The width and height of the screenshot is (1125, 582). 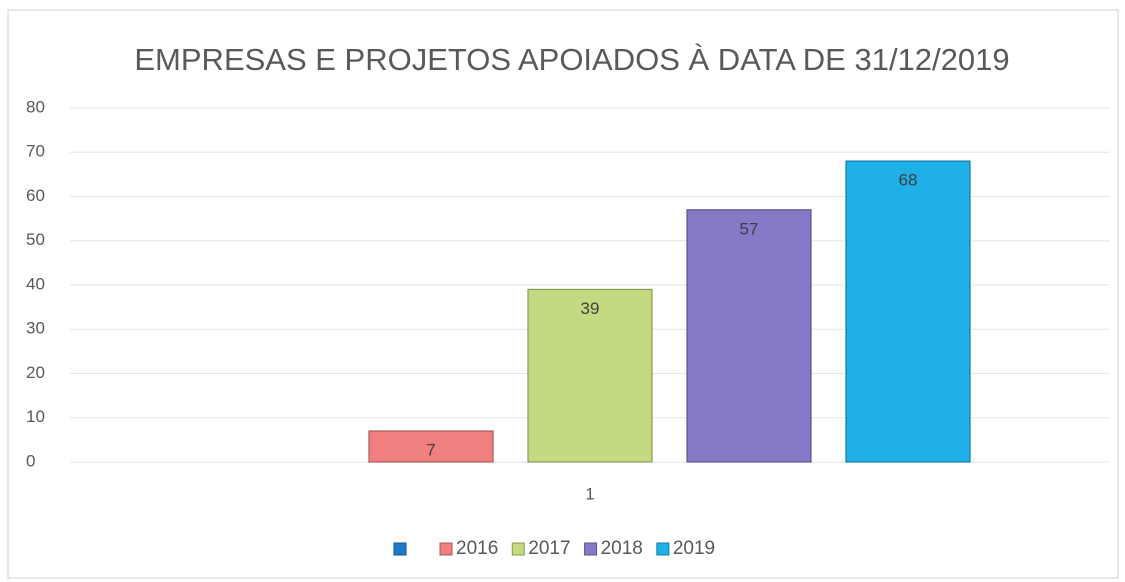 I want to click on legend-label: 2019, so click(x=694, y=548).